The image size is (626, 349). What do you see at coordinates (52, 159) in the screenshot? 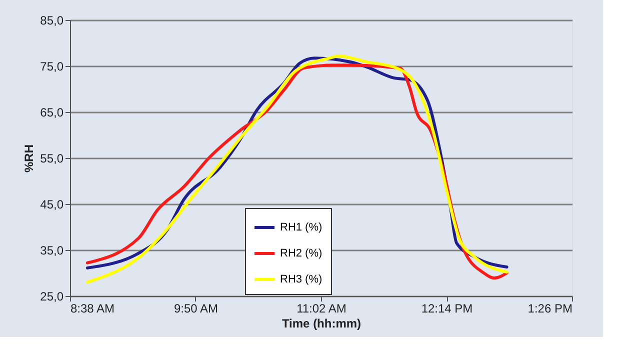
I see `y-tick-label: 55,0` at bounding box center [52, 159].